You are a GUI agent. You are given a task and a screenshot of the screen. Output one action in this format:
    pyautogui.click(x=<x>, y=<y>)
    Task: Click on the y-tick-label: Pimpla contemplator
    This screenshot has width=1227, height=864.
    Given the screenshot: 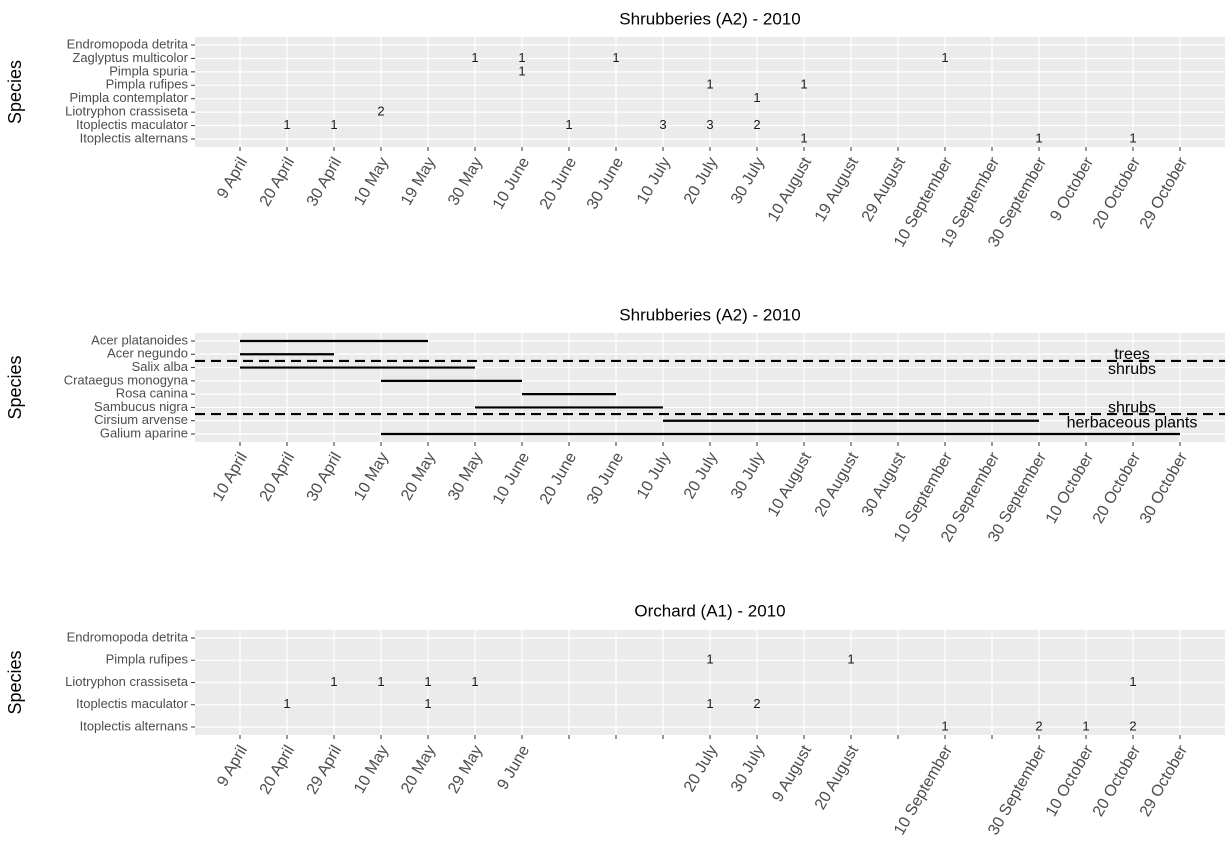 What is the action you would take?
    pyautogui.click(x=129, y=97)
    